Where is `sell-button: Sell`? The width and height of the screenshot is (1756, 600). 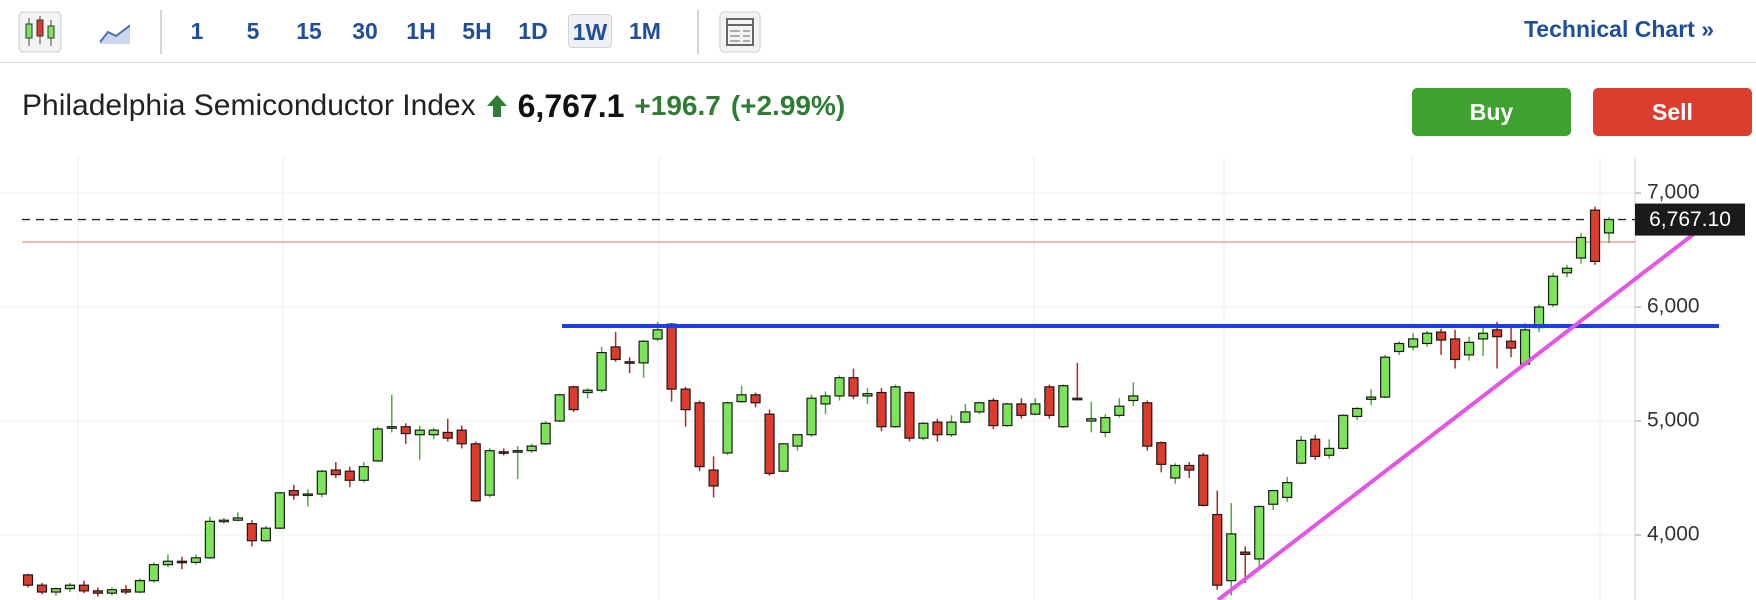
sell-button: Sell is located at coordinates (1672, 112).